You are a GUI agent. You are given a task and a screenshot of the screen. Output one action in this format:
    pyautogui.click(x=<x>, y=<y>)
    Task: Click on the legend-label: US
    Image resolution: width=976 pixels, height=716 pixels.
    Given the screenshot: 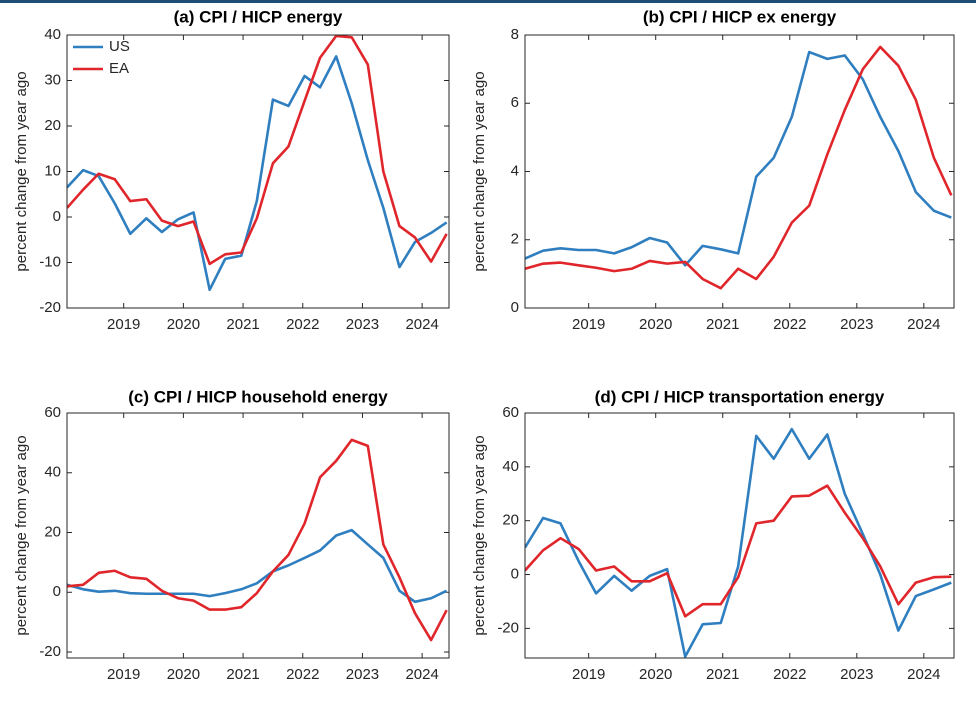 What is the action you would take?
    pyautogui.click(x=119, y=46)
    